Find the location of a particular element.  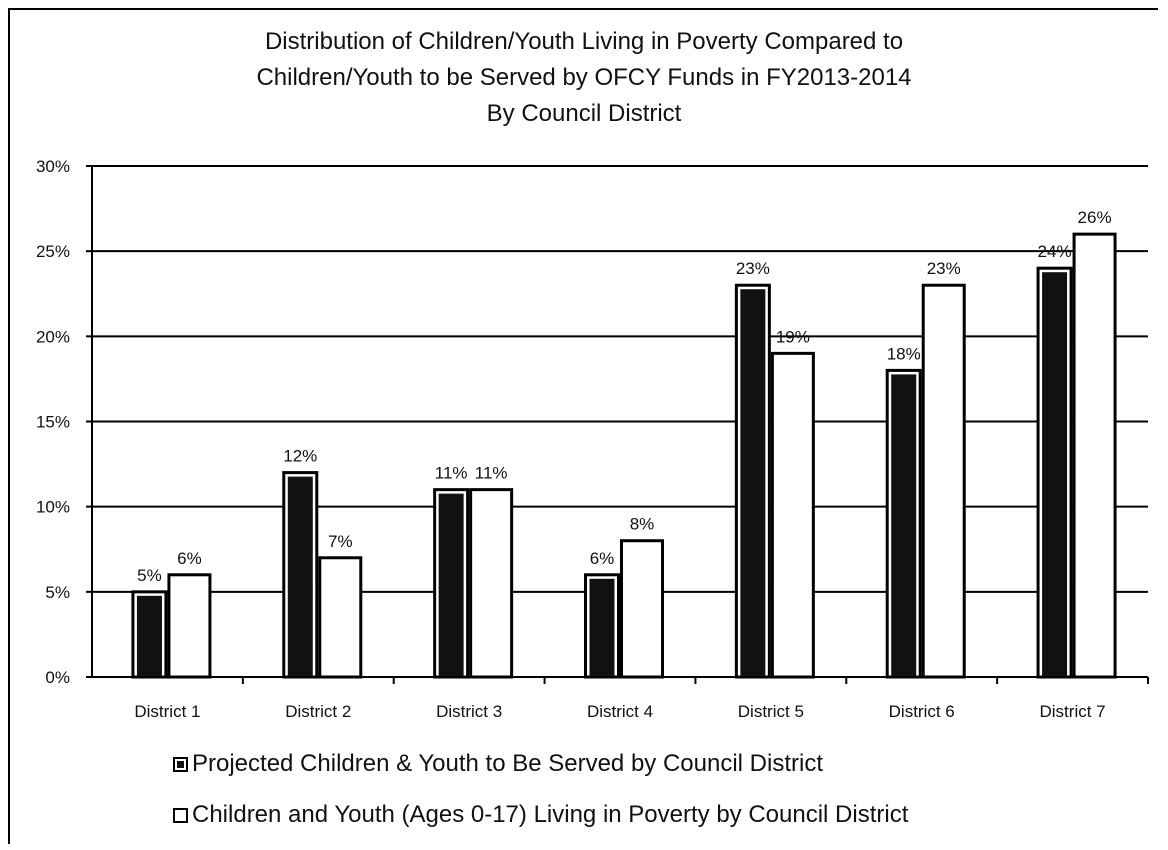

data-label: 19% is located at coordinates (793, 336).